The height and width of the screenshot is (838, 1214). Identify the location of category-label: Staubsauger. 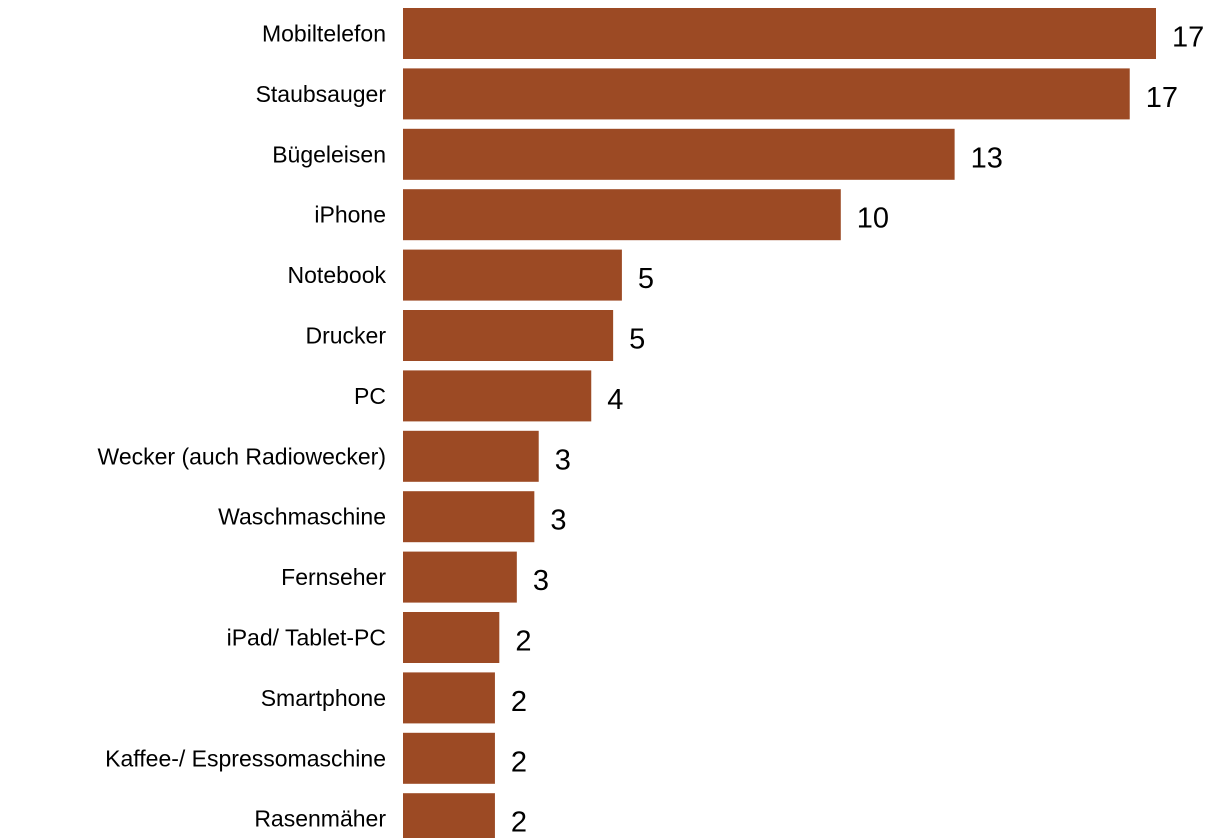
(321, 94).